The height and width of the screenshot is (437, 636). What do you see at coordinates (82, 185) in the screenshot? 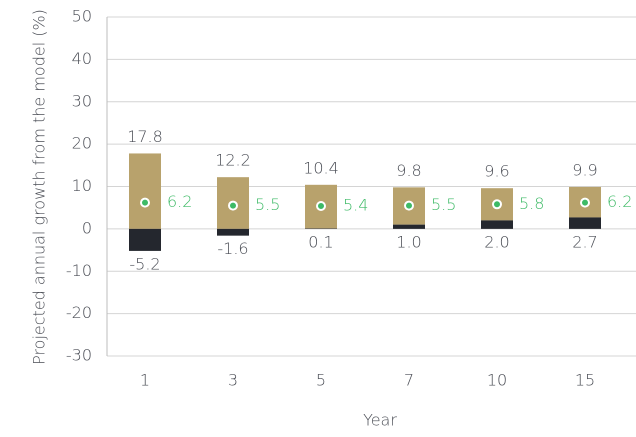
I see `y-tick-label: 10` at bounding box center [82, 185].